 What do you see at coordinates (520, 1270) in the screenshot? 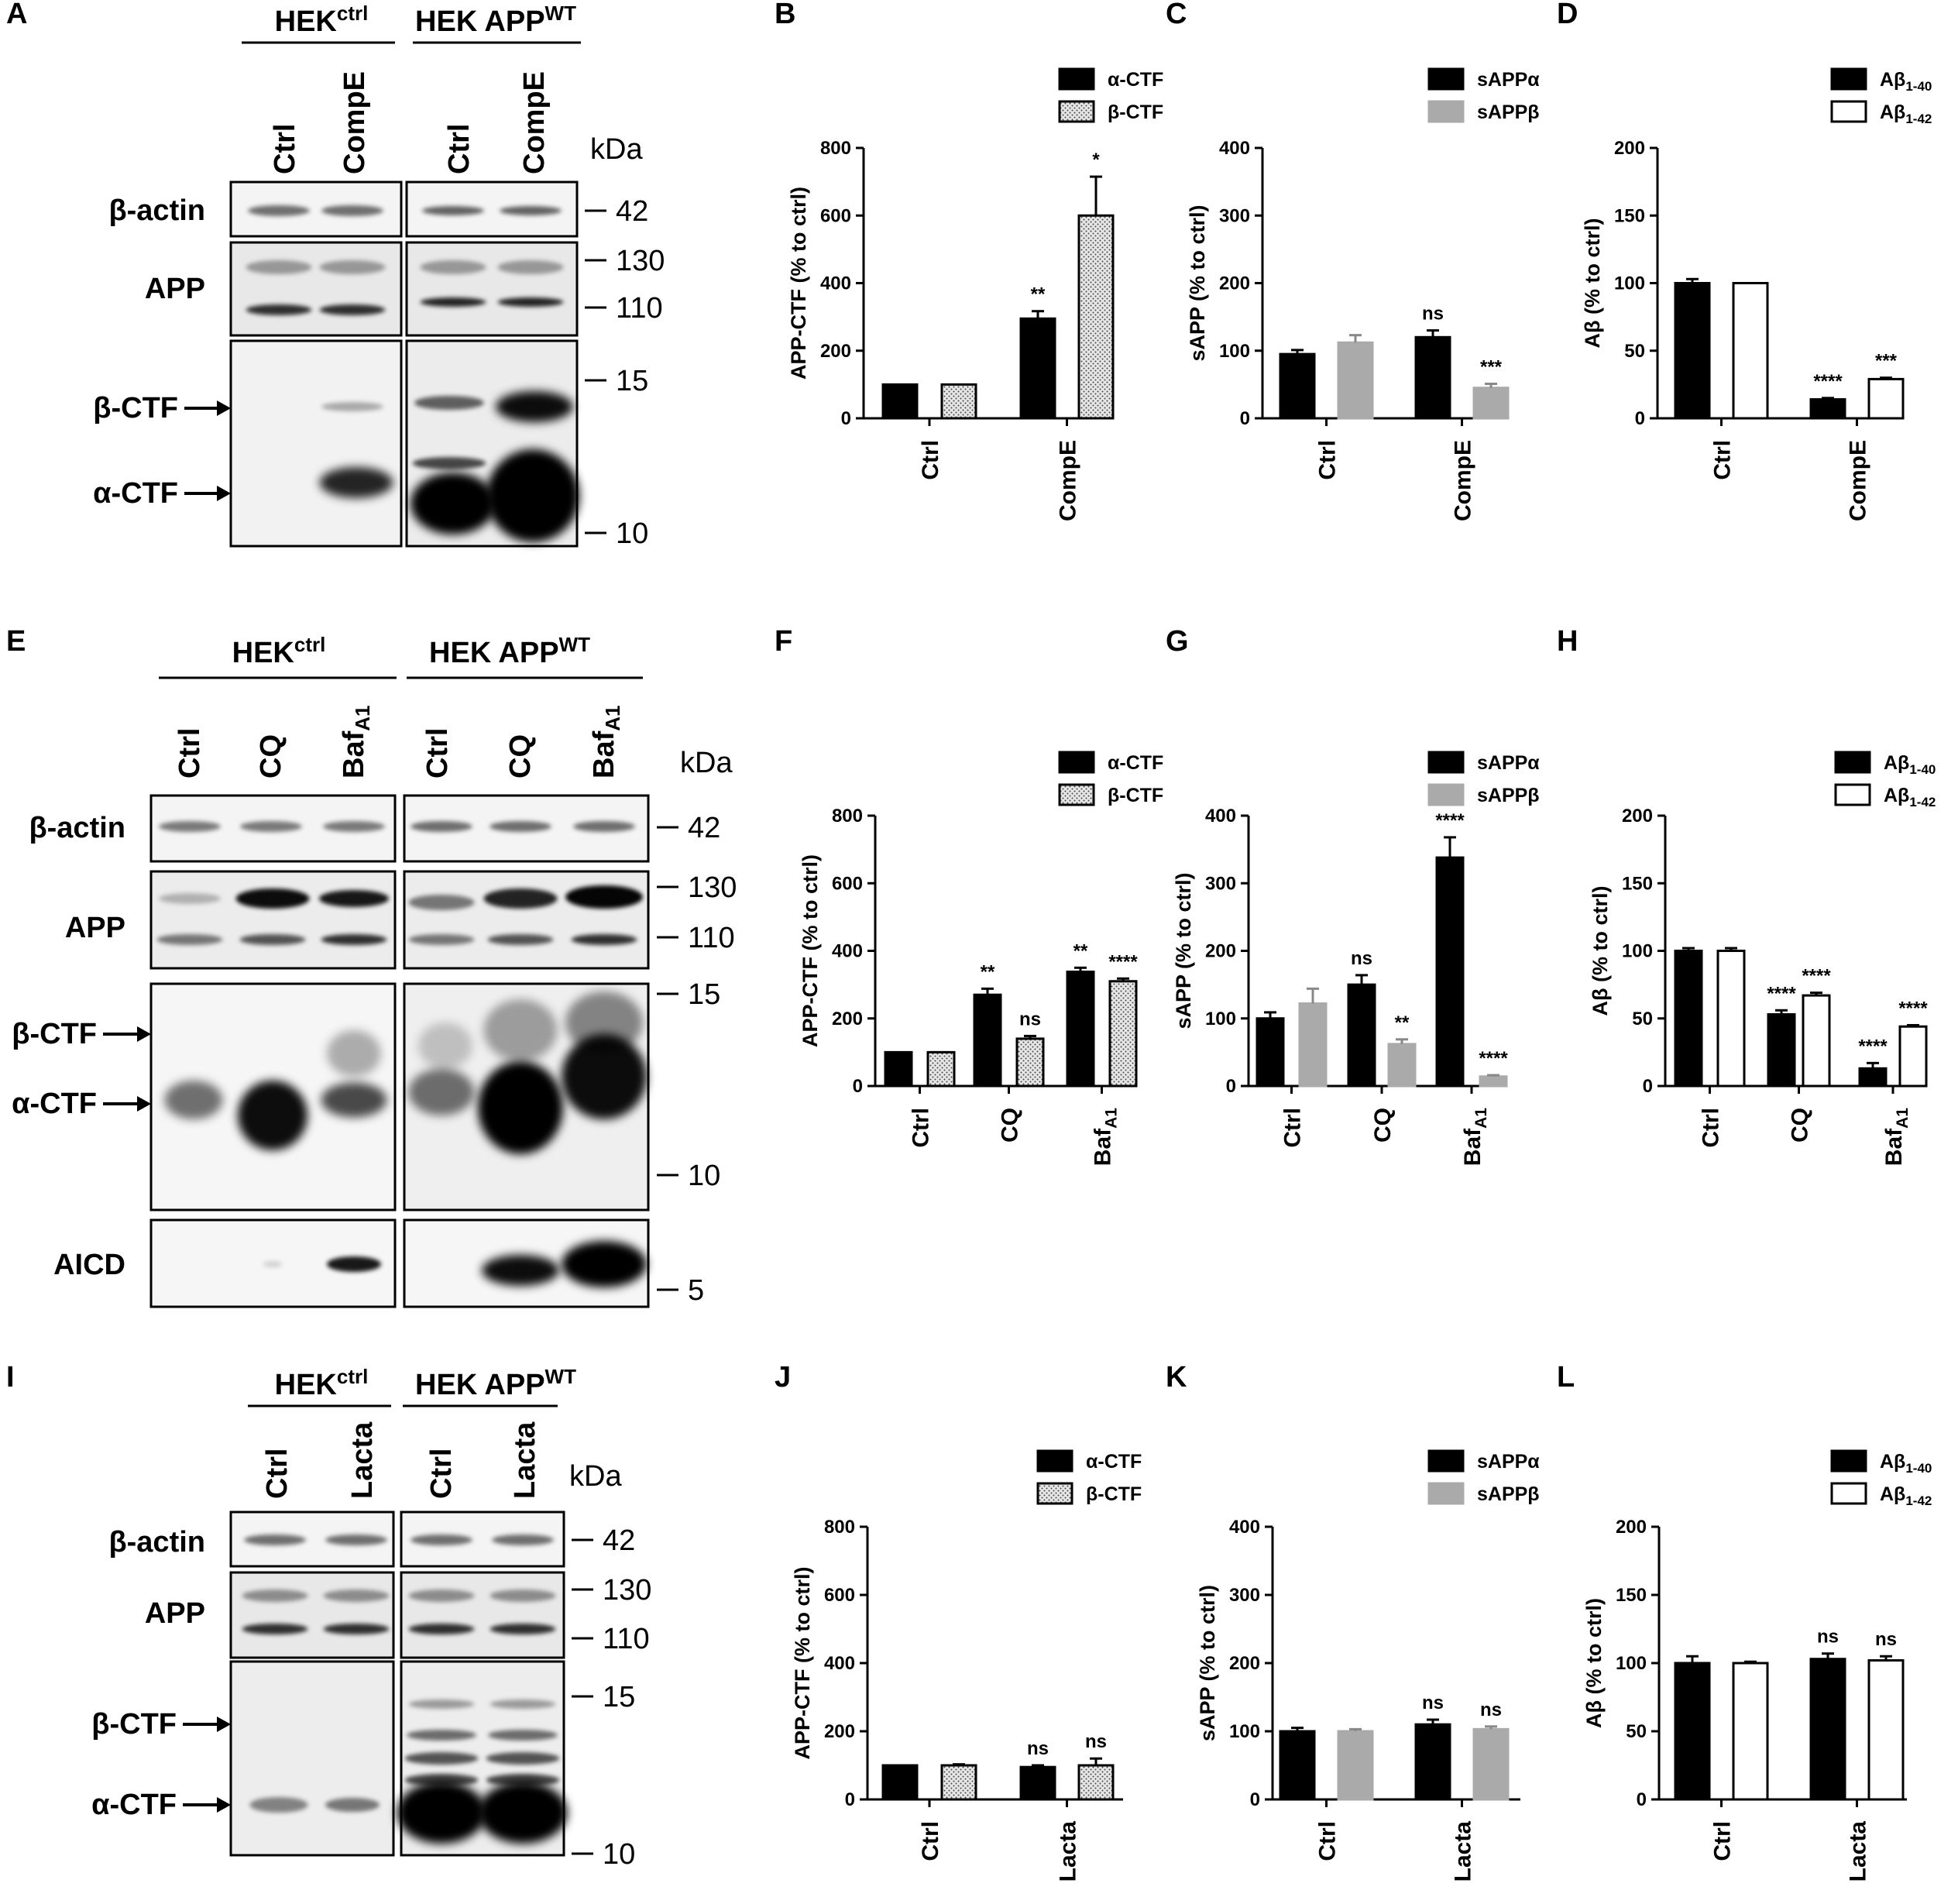
I see `aicd-r1` at bounding box center [520, 1270].